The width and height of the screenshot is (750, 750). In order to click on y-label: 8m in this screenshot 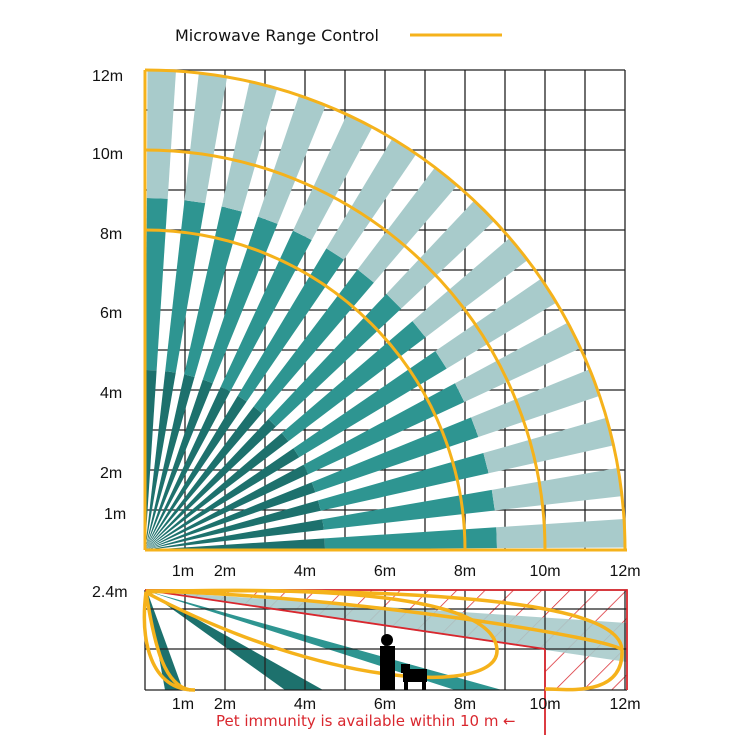, I will do `click(111, 234)`.